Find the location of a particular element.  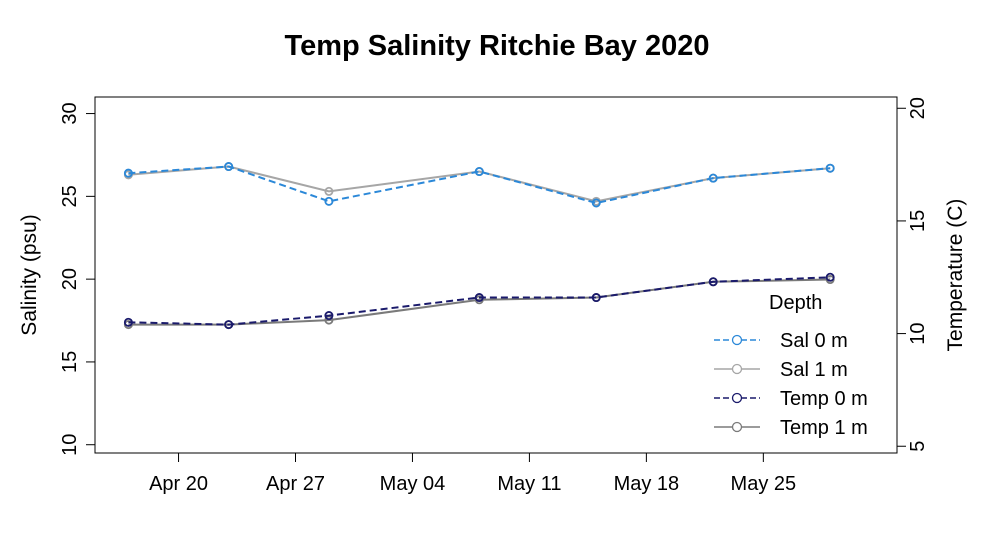

y-tick-label-left: 15 is located at coordinates (70, 362).